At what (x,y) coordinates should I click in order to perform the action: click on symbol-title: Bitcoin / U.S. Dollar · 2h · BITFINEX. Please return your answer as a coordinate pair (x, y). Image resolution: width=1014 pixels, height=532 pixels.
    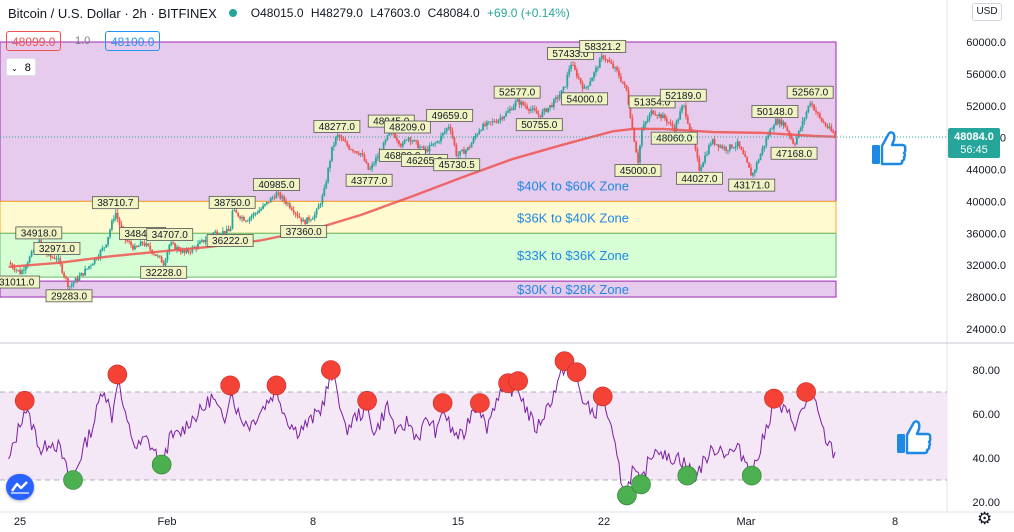
    Looking at the image, I should click on (112, 13).